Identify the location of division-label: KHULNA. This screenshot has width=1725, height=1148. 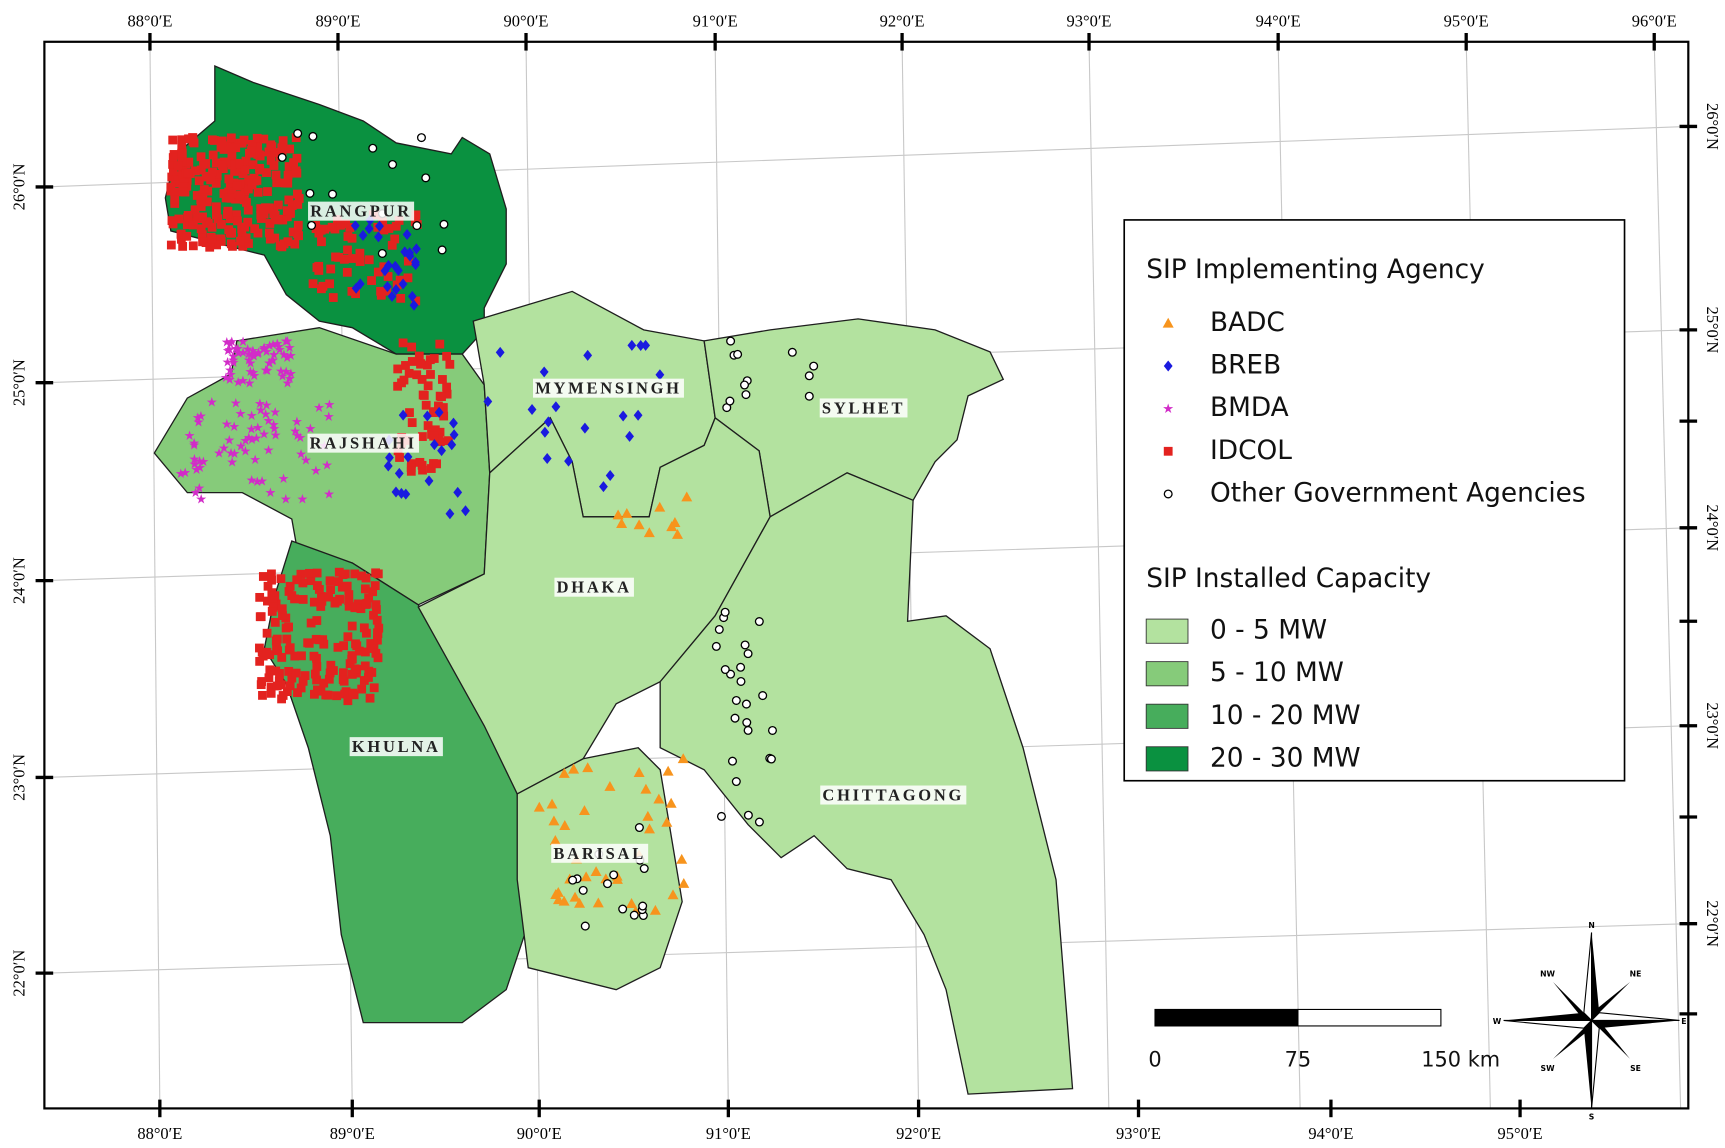
(396, 746).